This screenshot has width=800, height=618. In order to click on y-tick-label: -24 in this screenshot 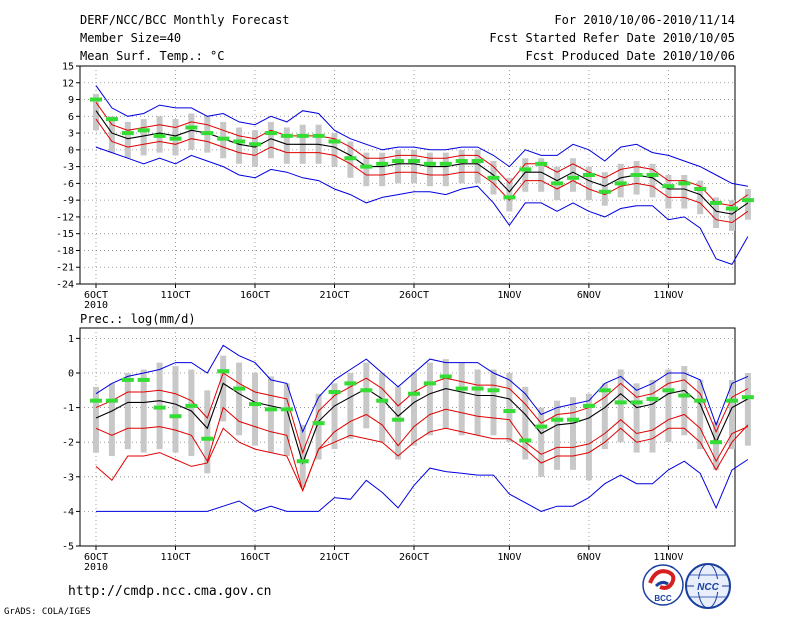, I will do `click(65, 285)`.